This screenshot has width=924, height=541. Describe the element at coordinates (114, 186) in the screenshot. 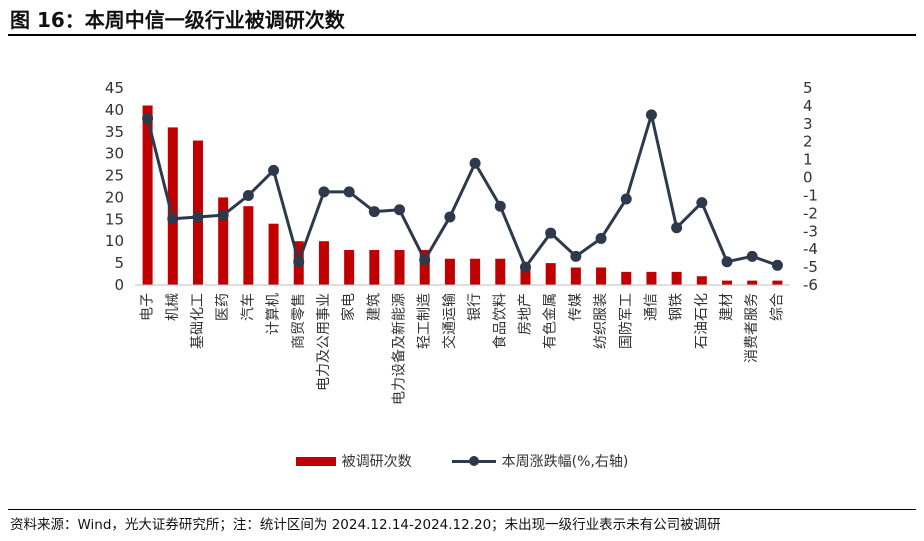

I see `left-axis: 0 5 10 15 20 25 30 35 40 45` at that location.